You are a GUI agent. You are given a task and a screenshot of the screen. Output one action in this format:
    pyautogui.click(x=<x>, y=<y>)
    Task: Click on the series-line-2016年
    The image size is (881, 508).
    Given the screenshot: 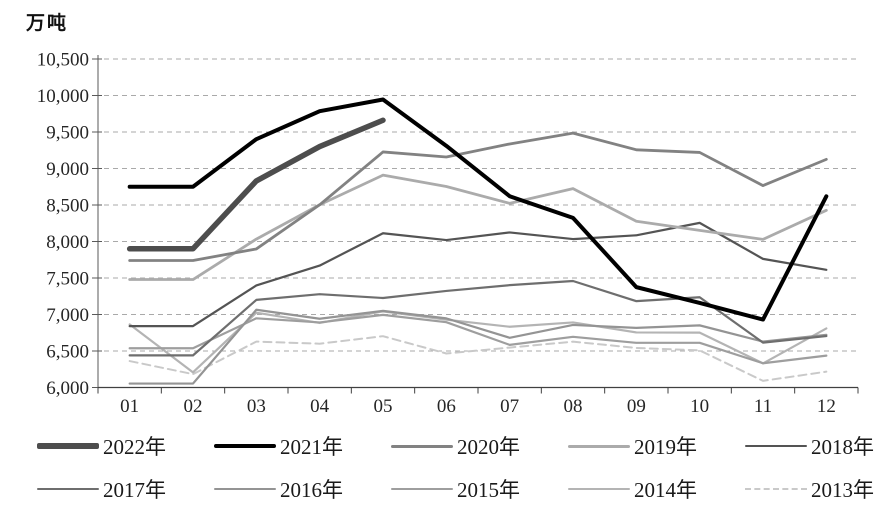 What is the action you would take?
    pyautogui.click(x=478, y=346)
    